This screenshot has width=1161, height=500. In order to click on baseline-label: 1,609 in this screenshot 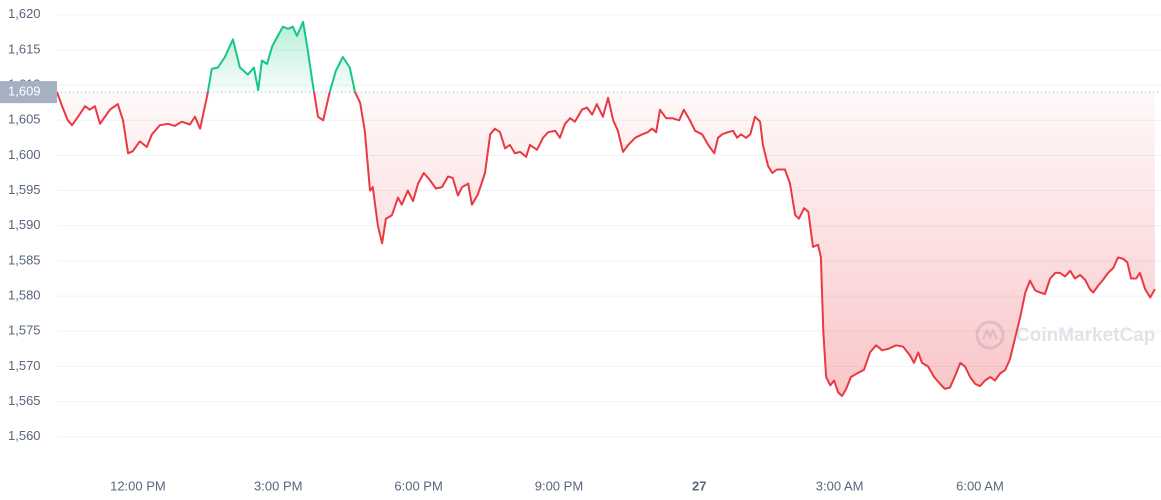, I will do `click(24, 91)`.